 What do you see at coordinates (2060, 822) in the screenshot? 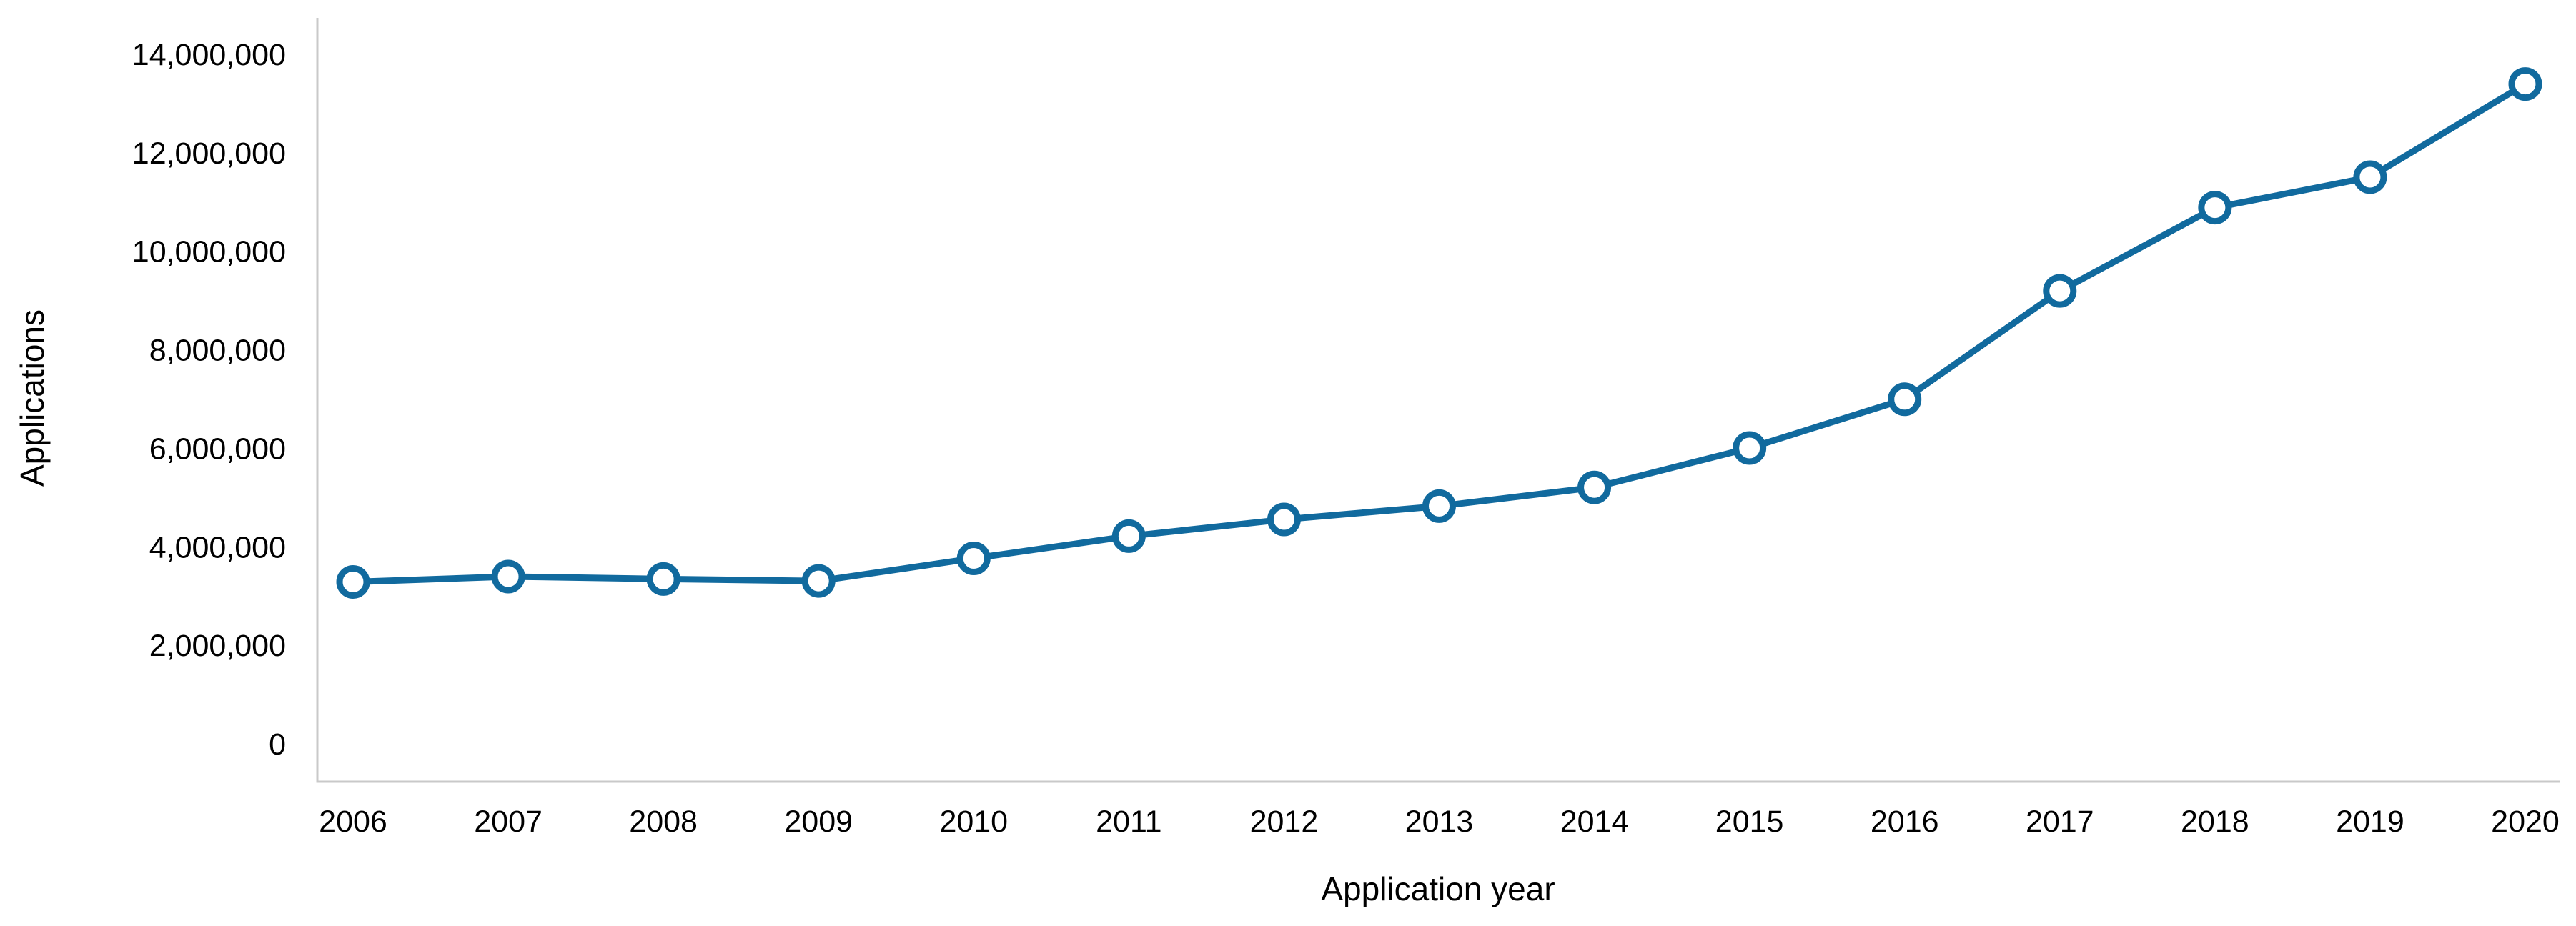
I see `x-tick-label-2017: 2017` at bounding box center [2060, 822].